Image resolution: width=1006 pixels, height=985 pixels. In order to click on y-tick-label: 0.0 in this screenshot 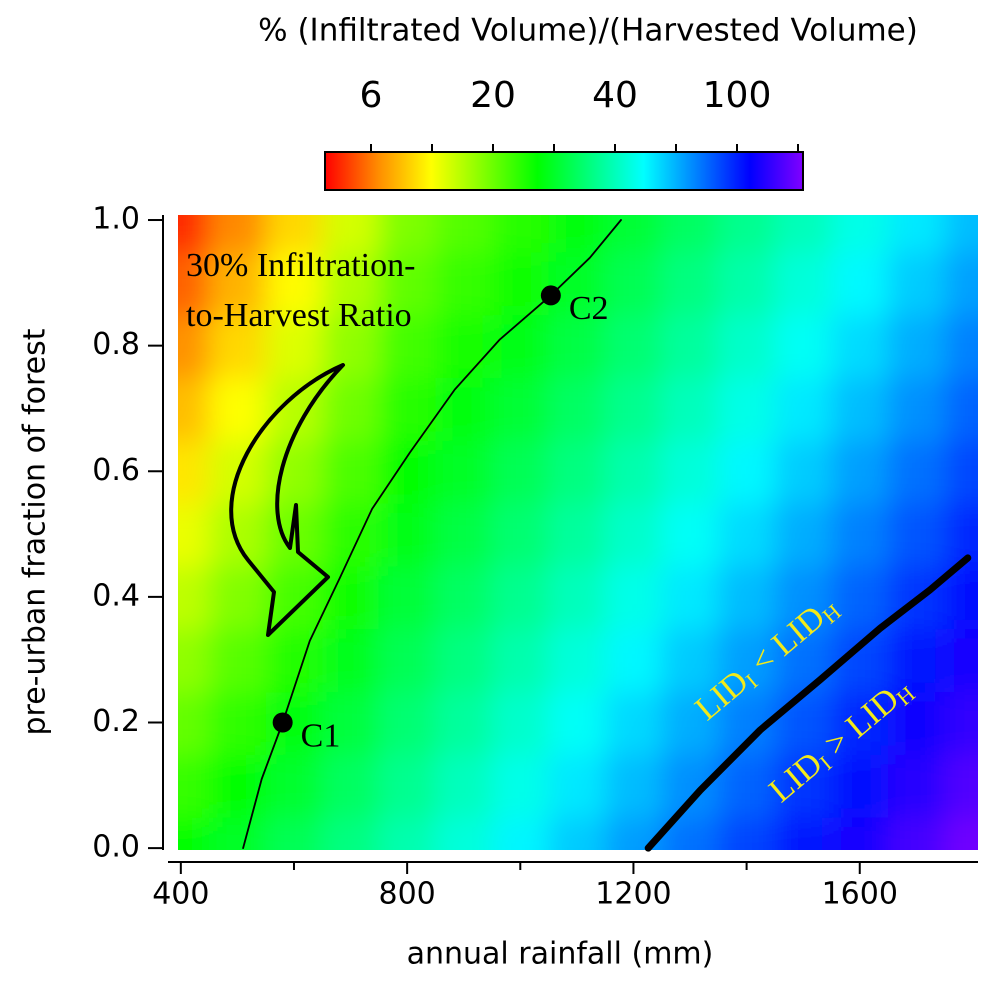, I will do `click(116, 847)`.